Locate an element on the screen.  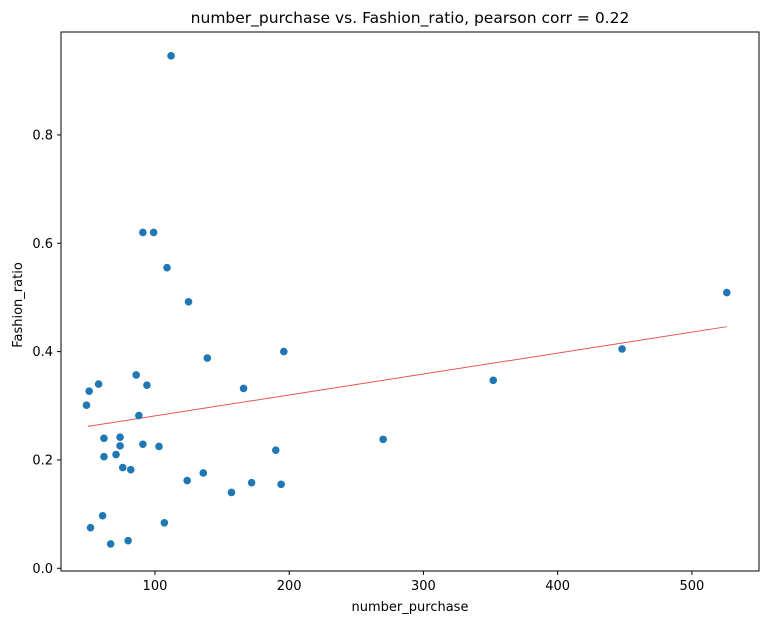
x-tick-label: 100 is located at coordinates (155, 586).